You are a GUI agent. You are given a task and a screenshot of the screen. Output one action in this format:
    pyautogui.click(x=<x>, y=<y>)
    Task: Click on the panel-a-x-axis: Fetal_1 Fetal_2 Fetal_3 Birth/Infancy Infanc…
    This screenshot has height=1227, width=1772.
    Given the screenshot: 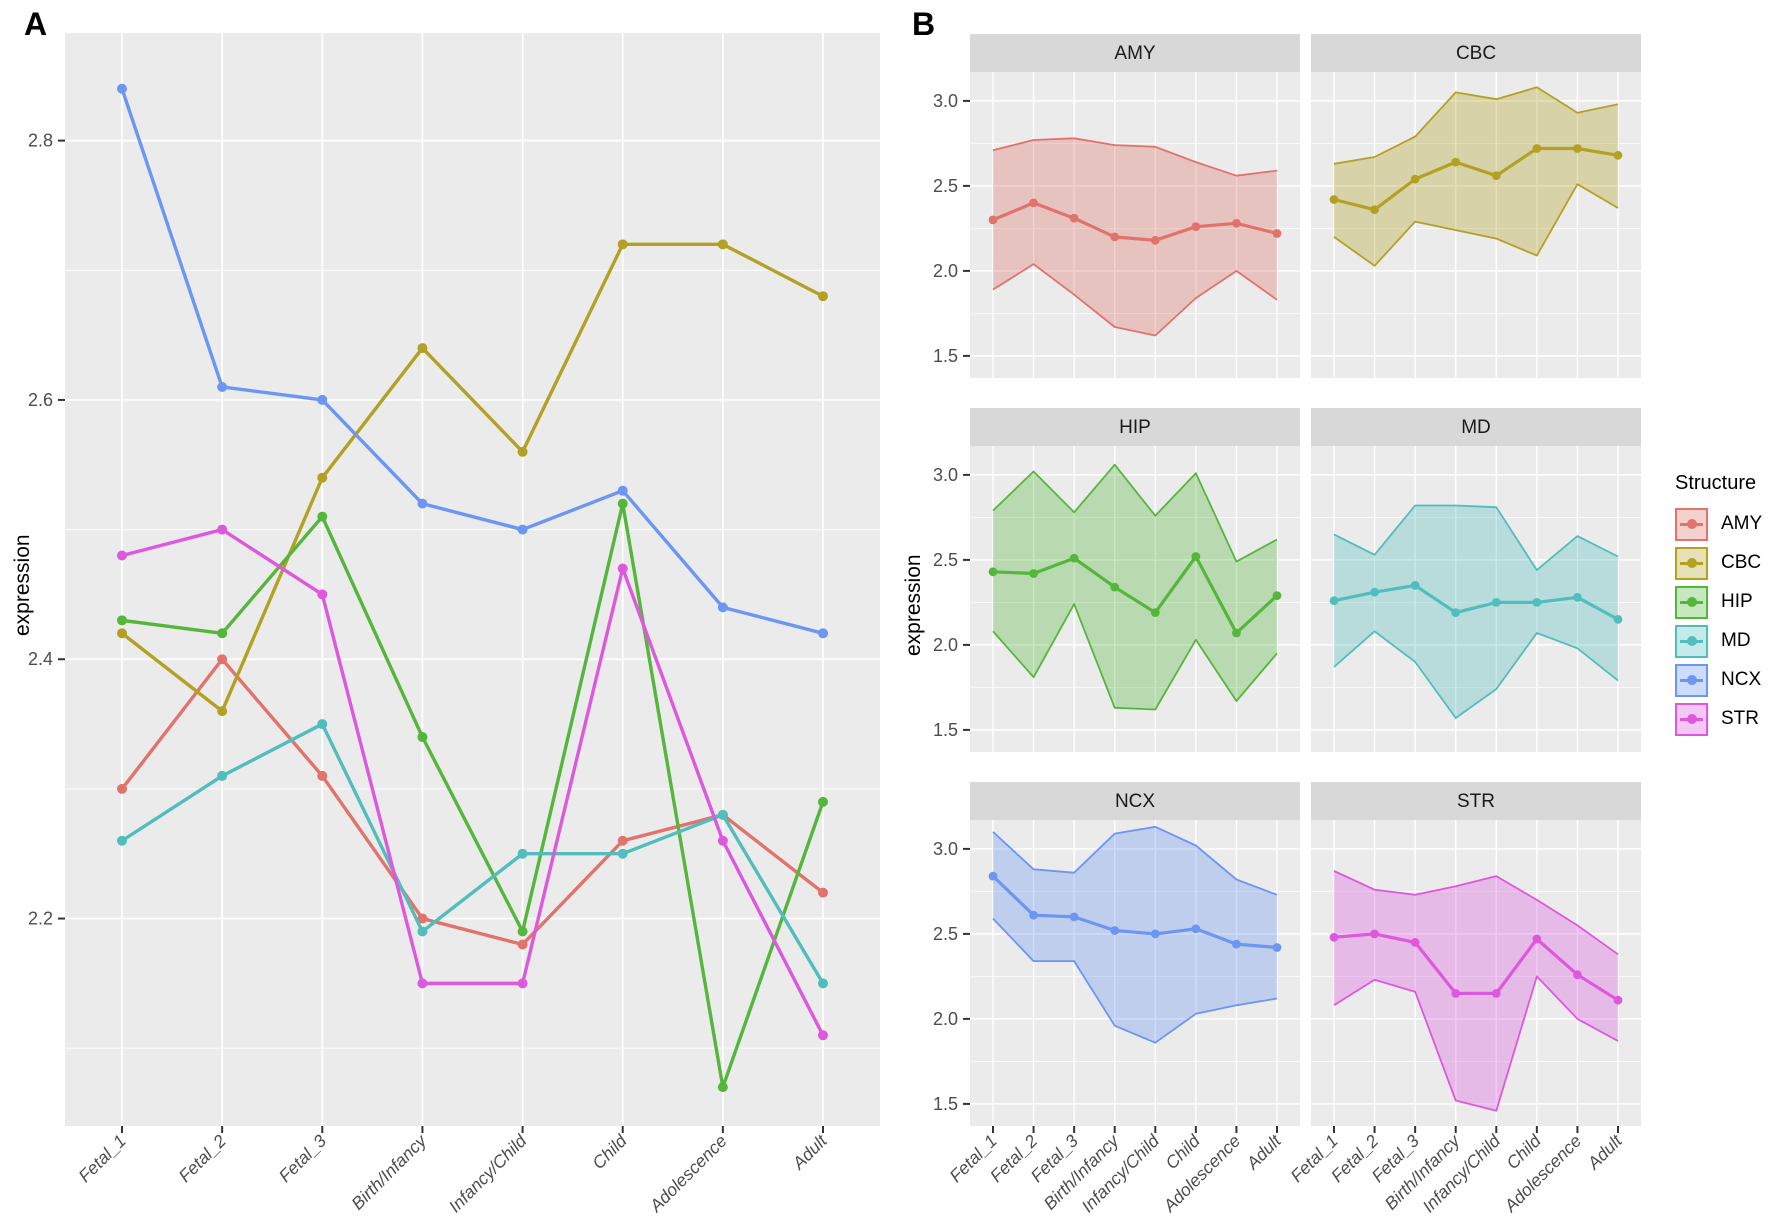 What is the action you would take?
    pyautogui.click(x=453, y=1171)
    